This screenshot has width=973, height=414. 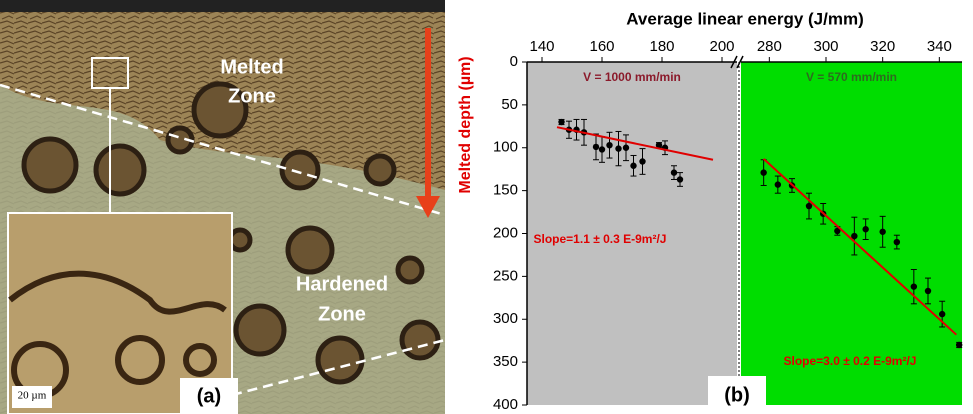 I want to click on zone-label: Melted, so click(x=251, y=67).